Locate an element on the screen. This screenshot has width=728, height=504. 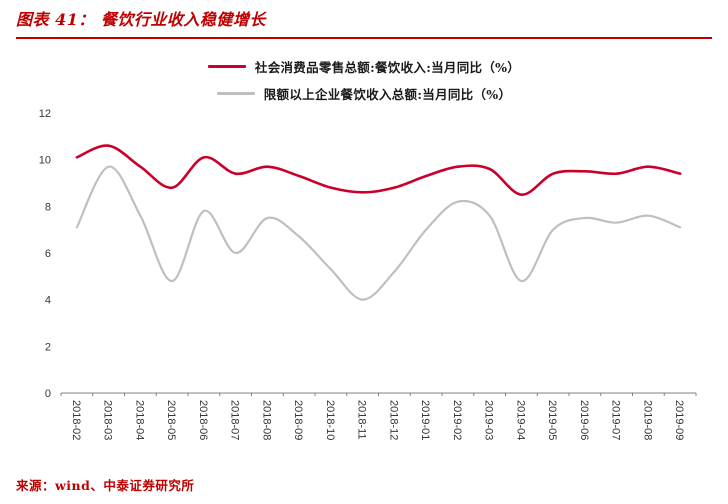
legend-label: 限额以上企业餐饮收入总额:当月同比（%） is located at coordinates (387, 94).